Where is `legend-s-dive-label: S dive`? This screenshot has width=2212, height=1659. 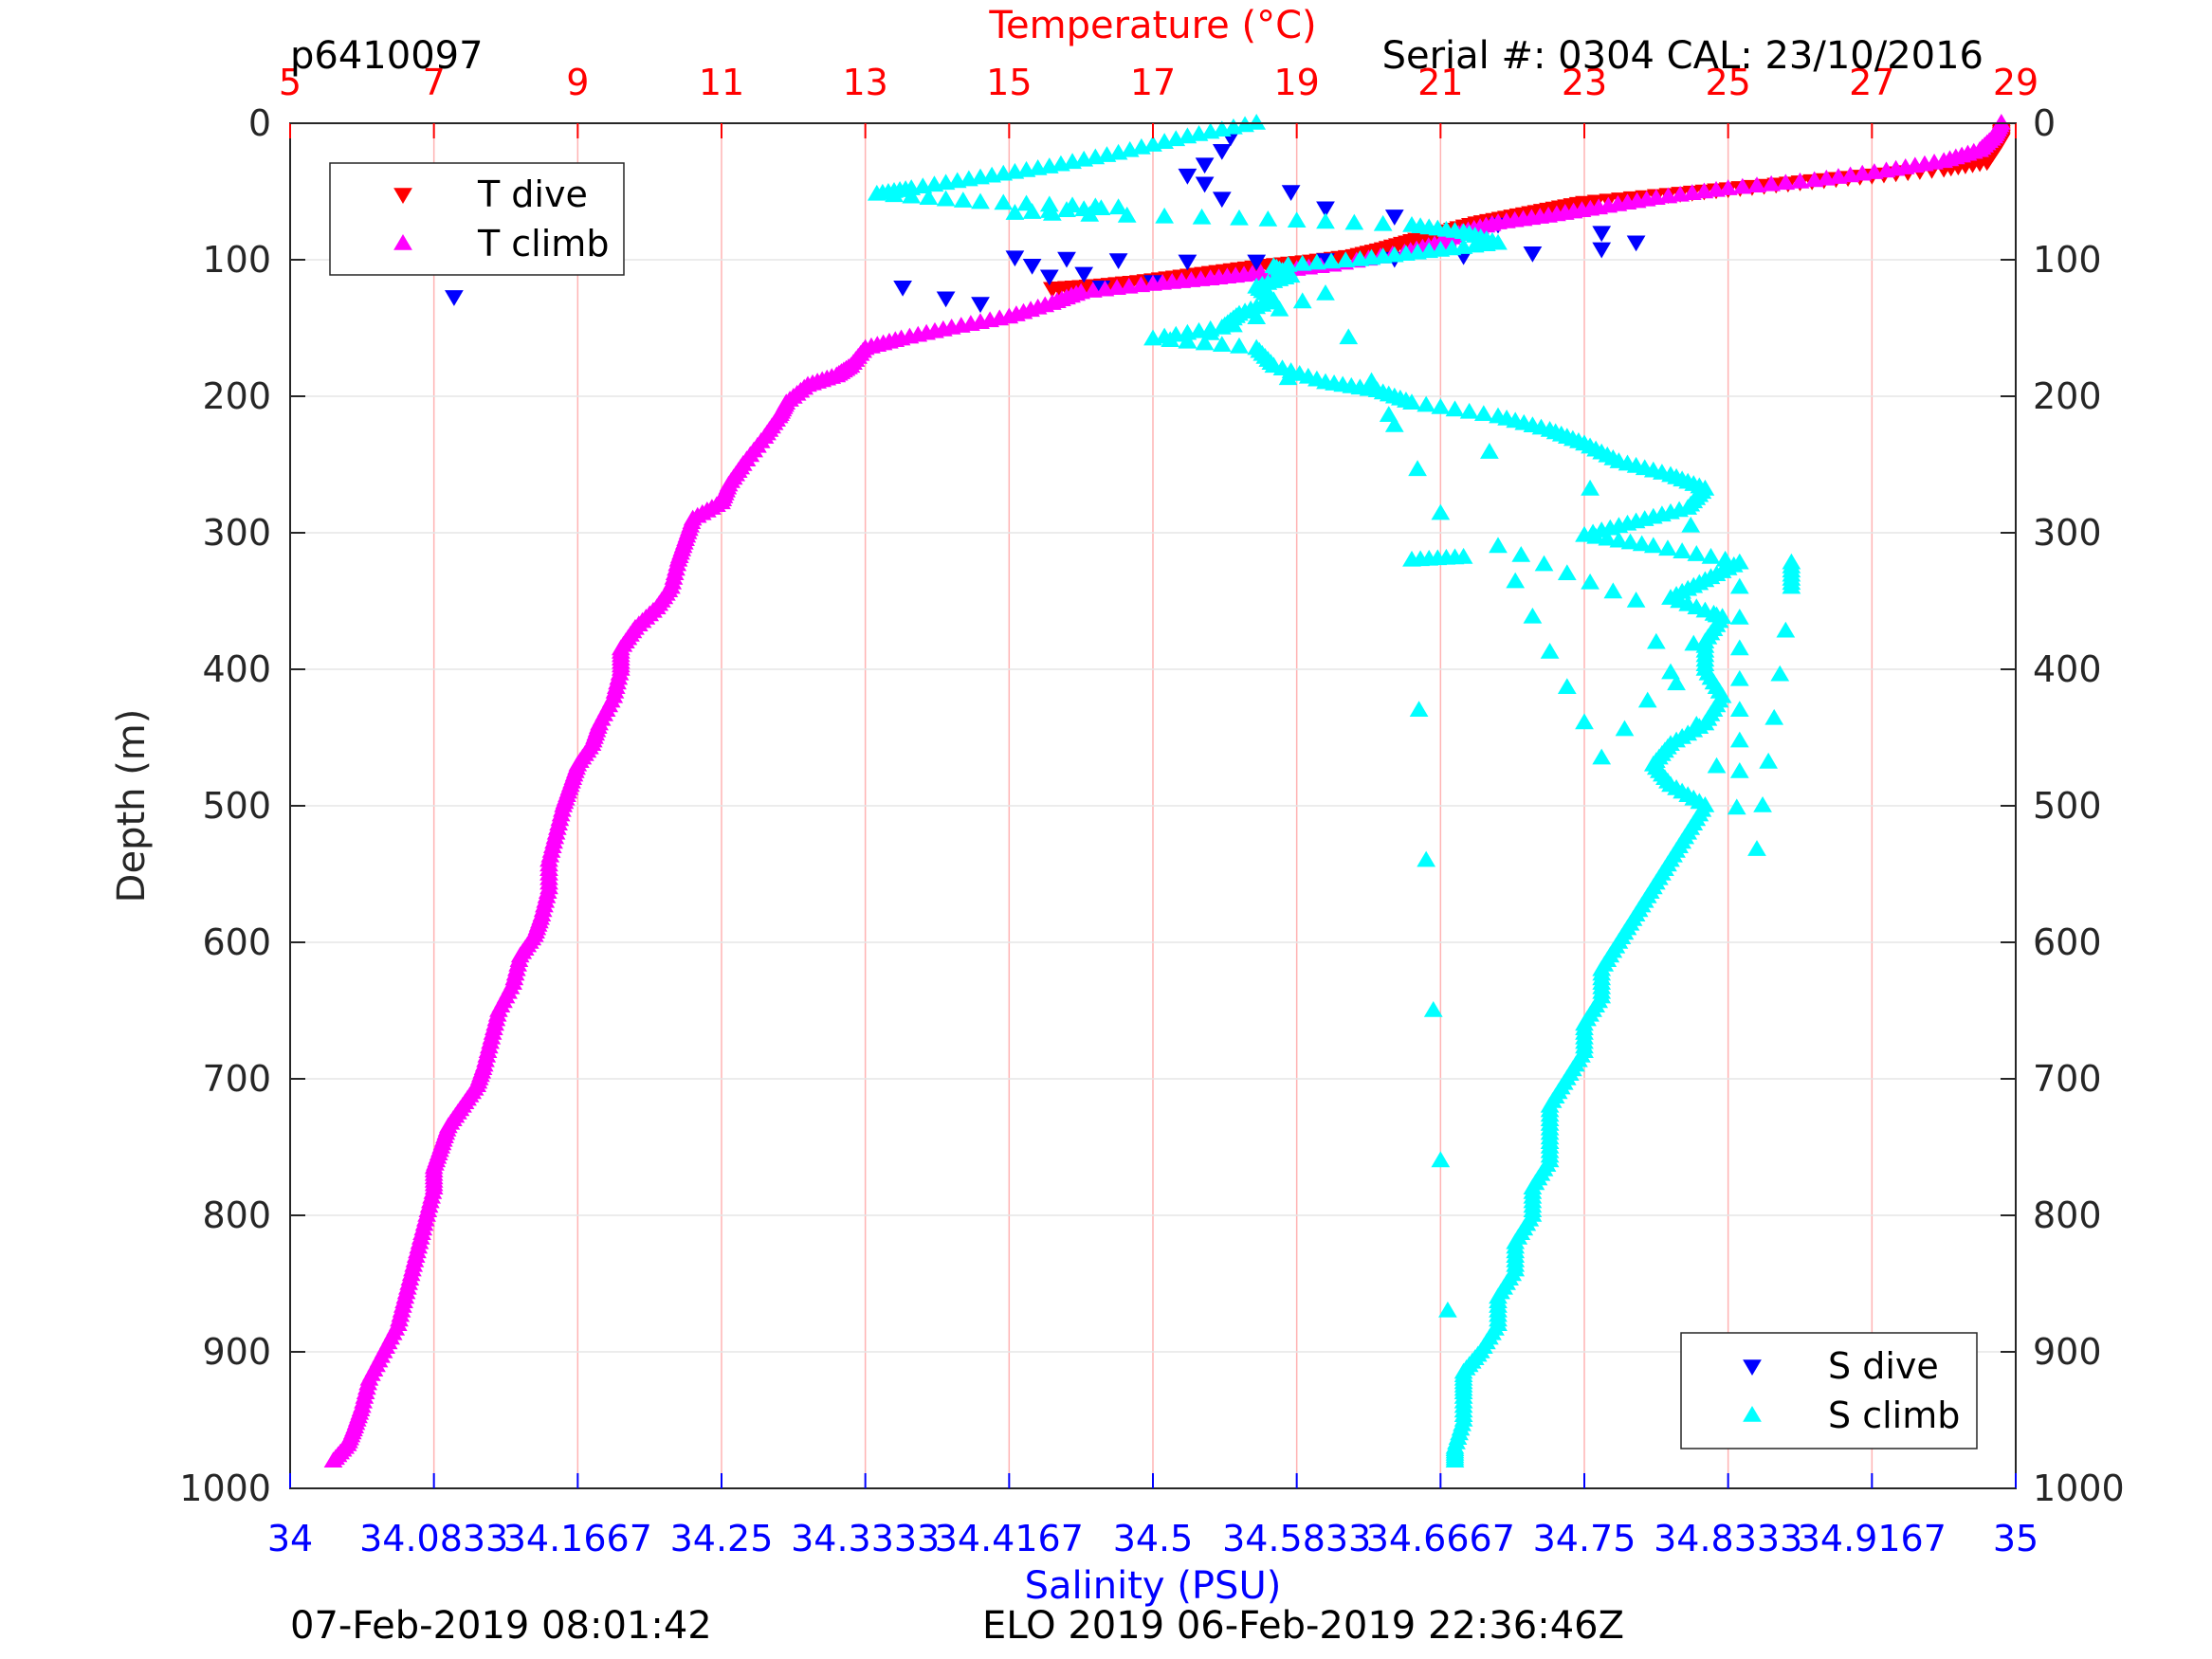
legend-s-dive-label: S dive is located at coordinates (1883, 1366).